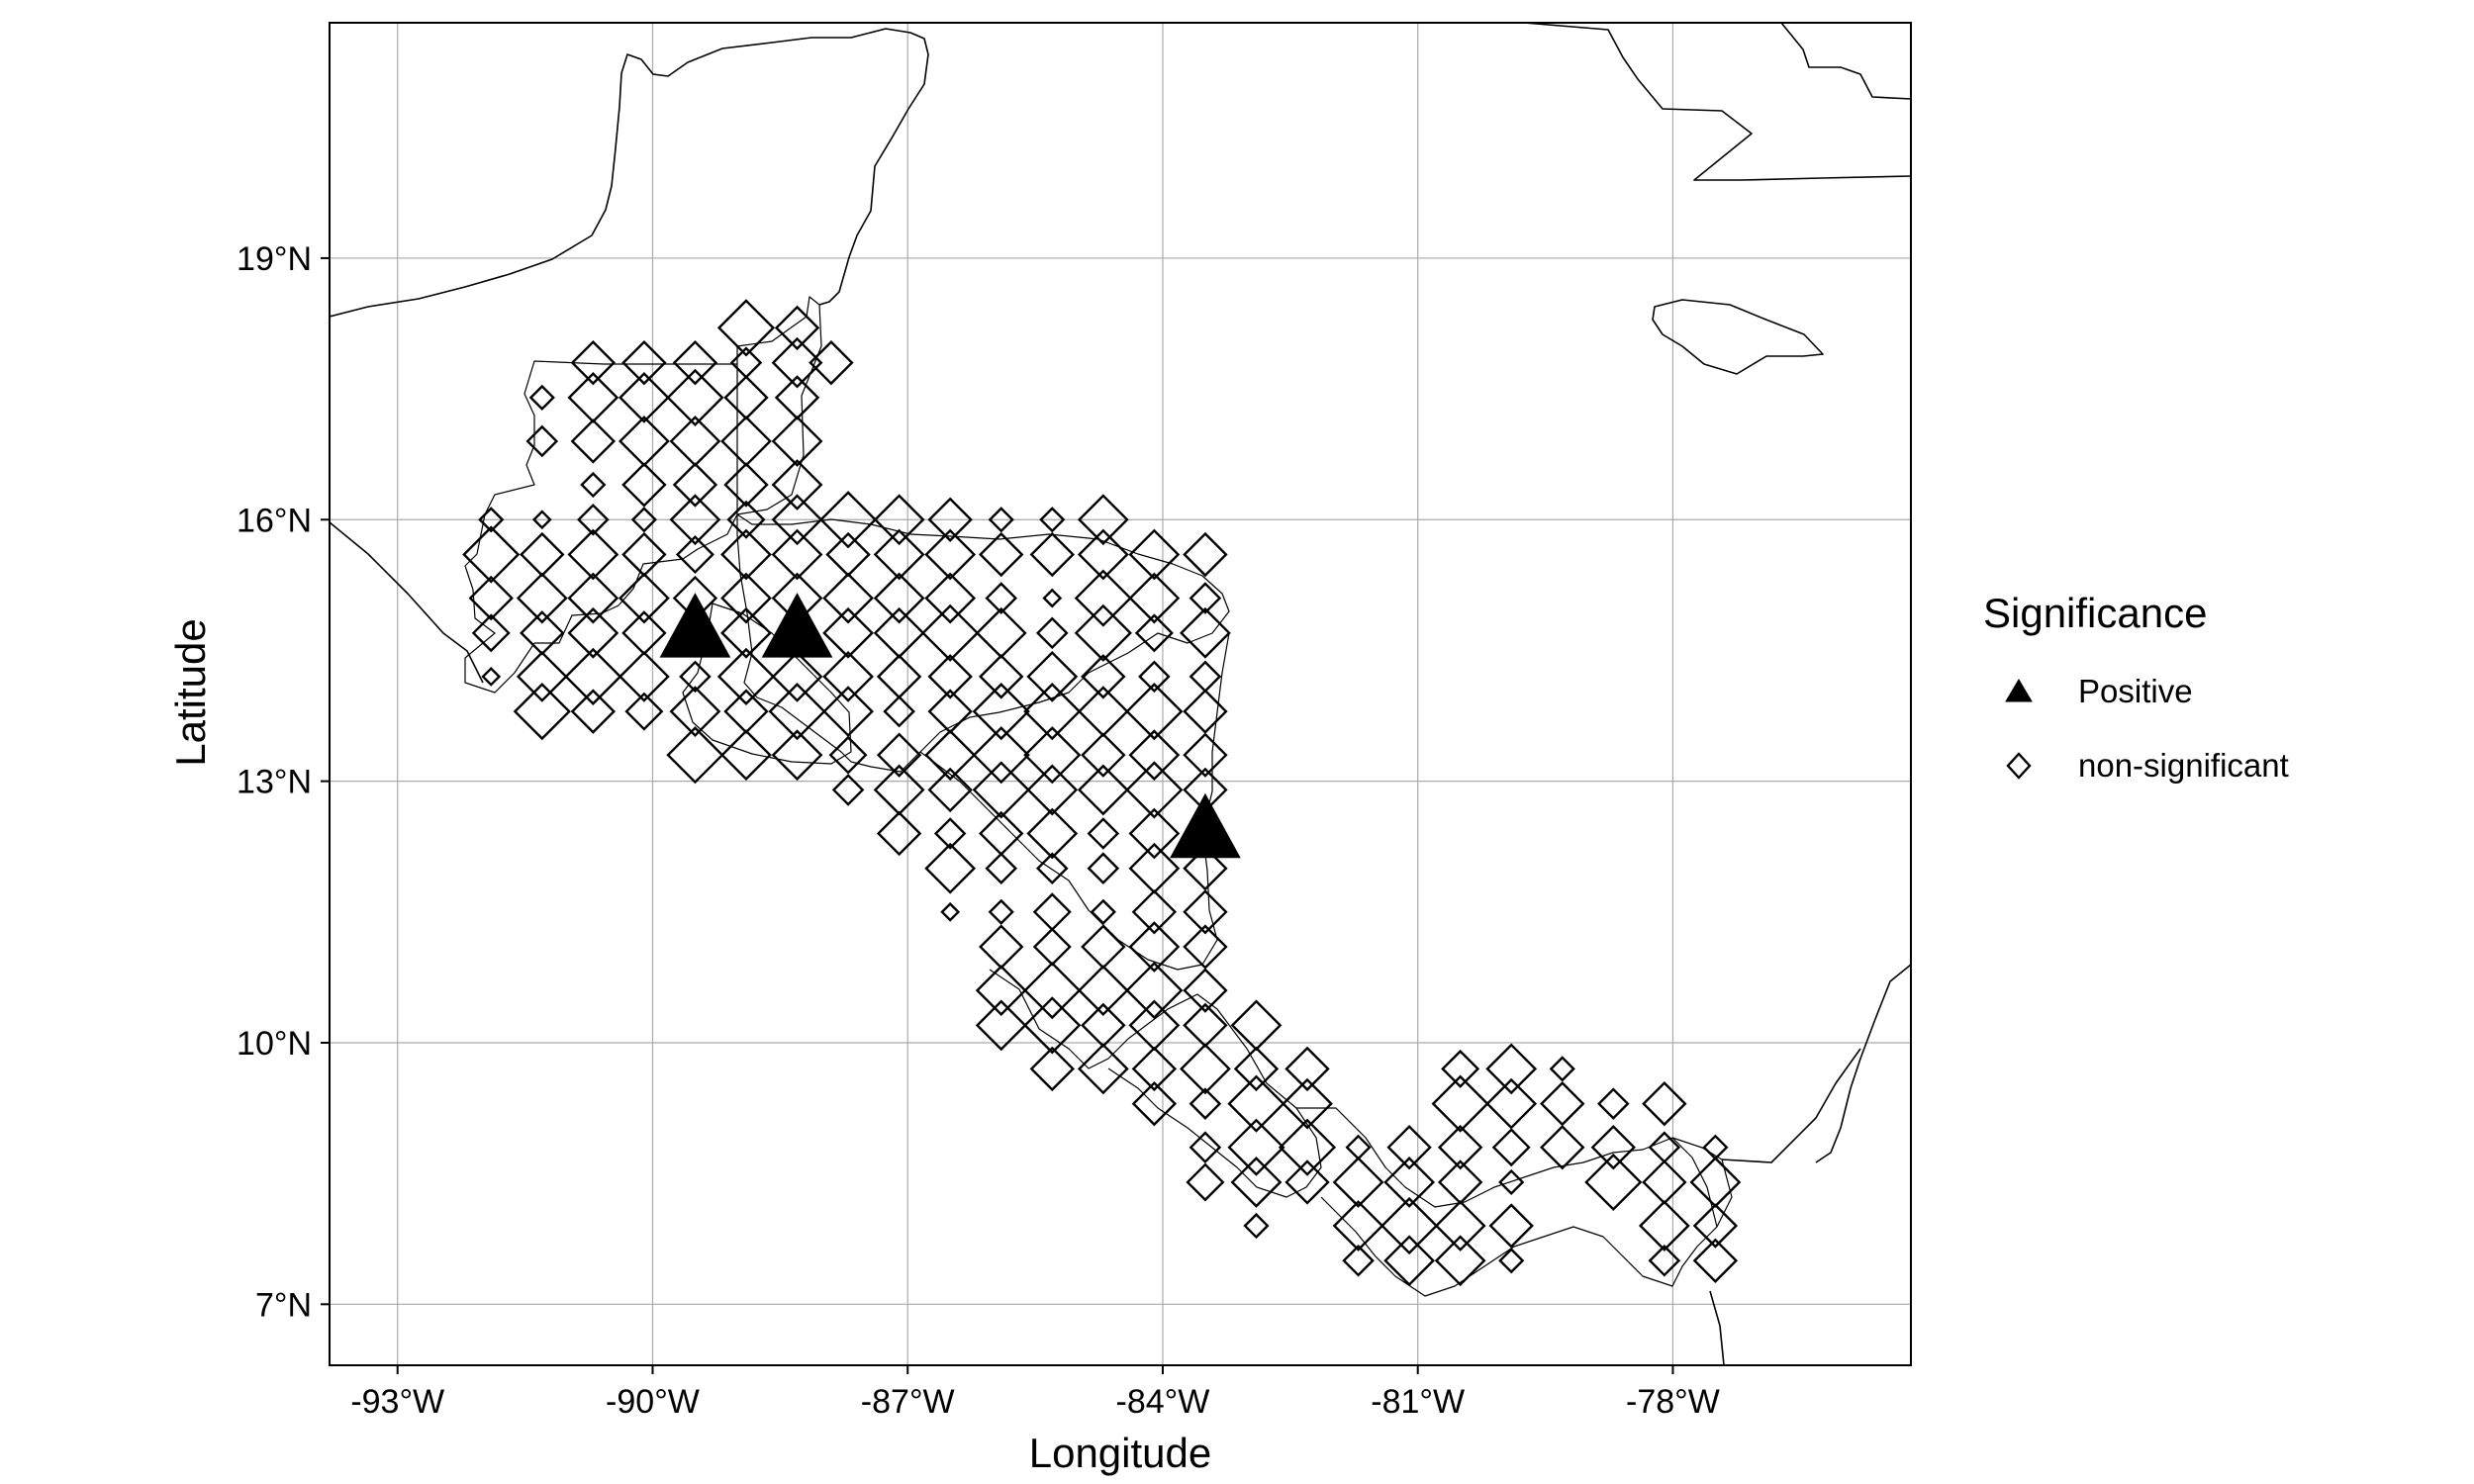 This screenshot has height=1484, width=2474. Describe the element at coordinates (1791, 1105) in the screenshot. I see `coastline-panama-colombia` at that location.